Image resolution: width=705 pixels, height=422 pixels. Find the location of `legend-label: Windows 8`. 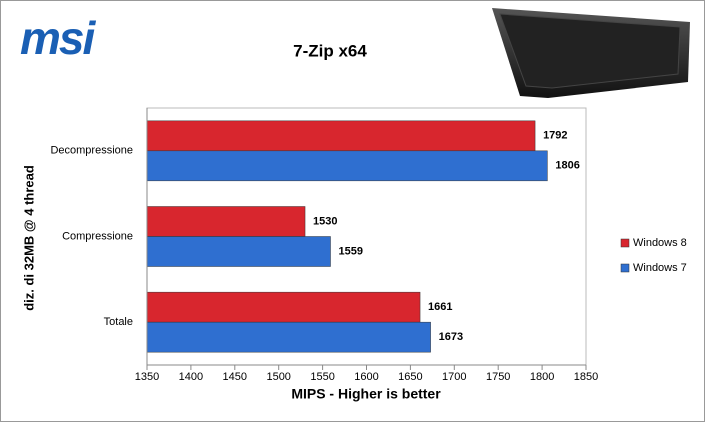

legend-label: Windows 8 is located at coordinates (660, 243).